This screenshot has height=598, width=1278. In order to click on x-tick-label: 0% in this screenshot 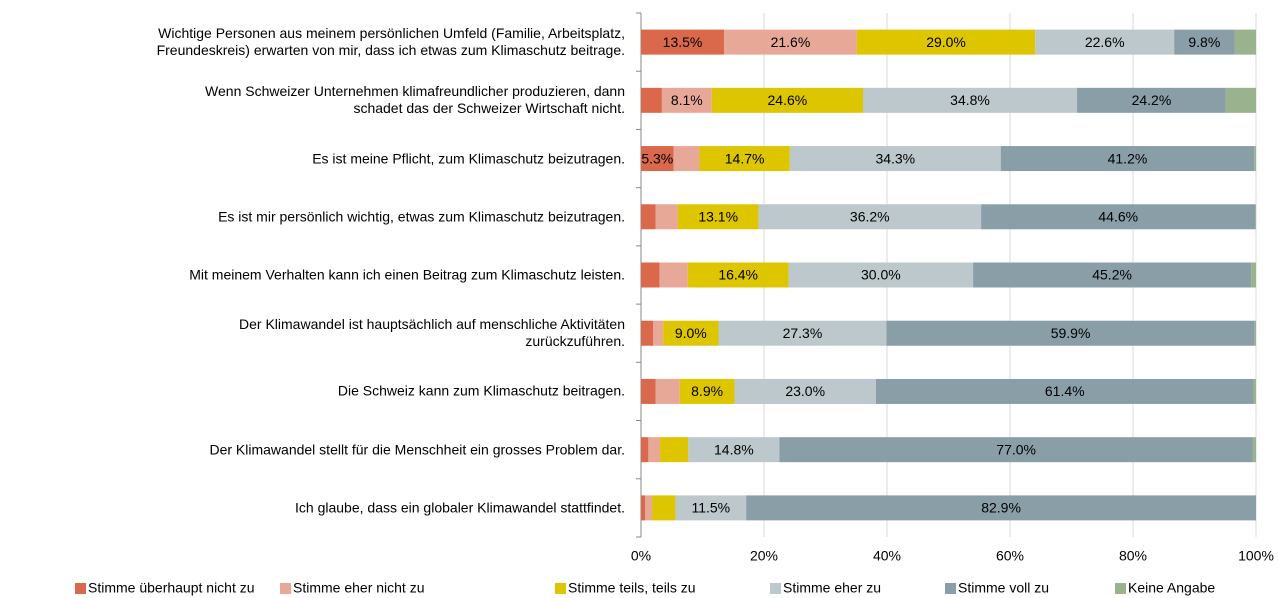, I will do `click(641, 556)`.